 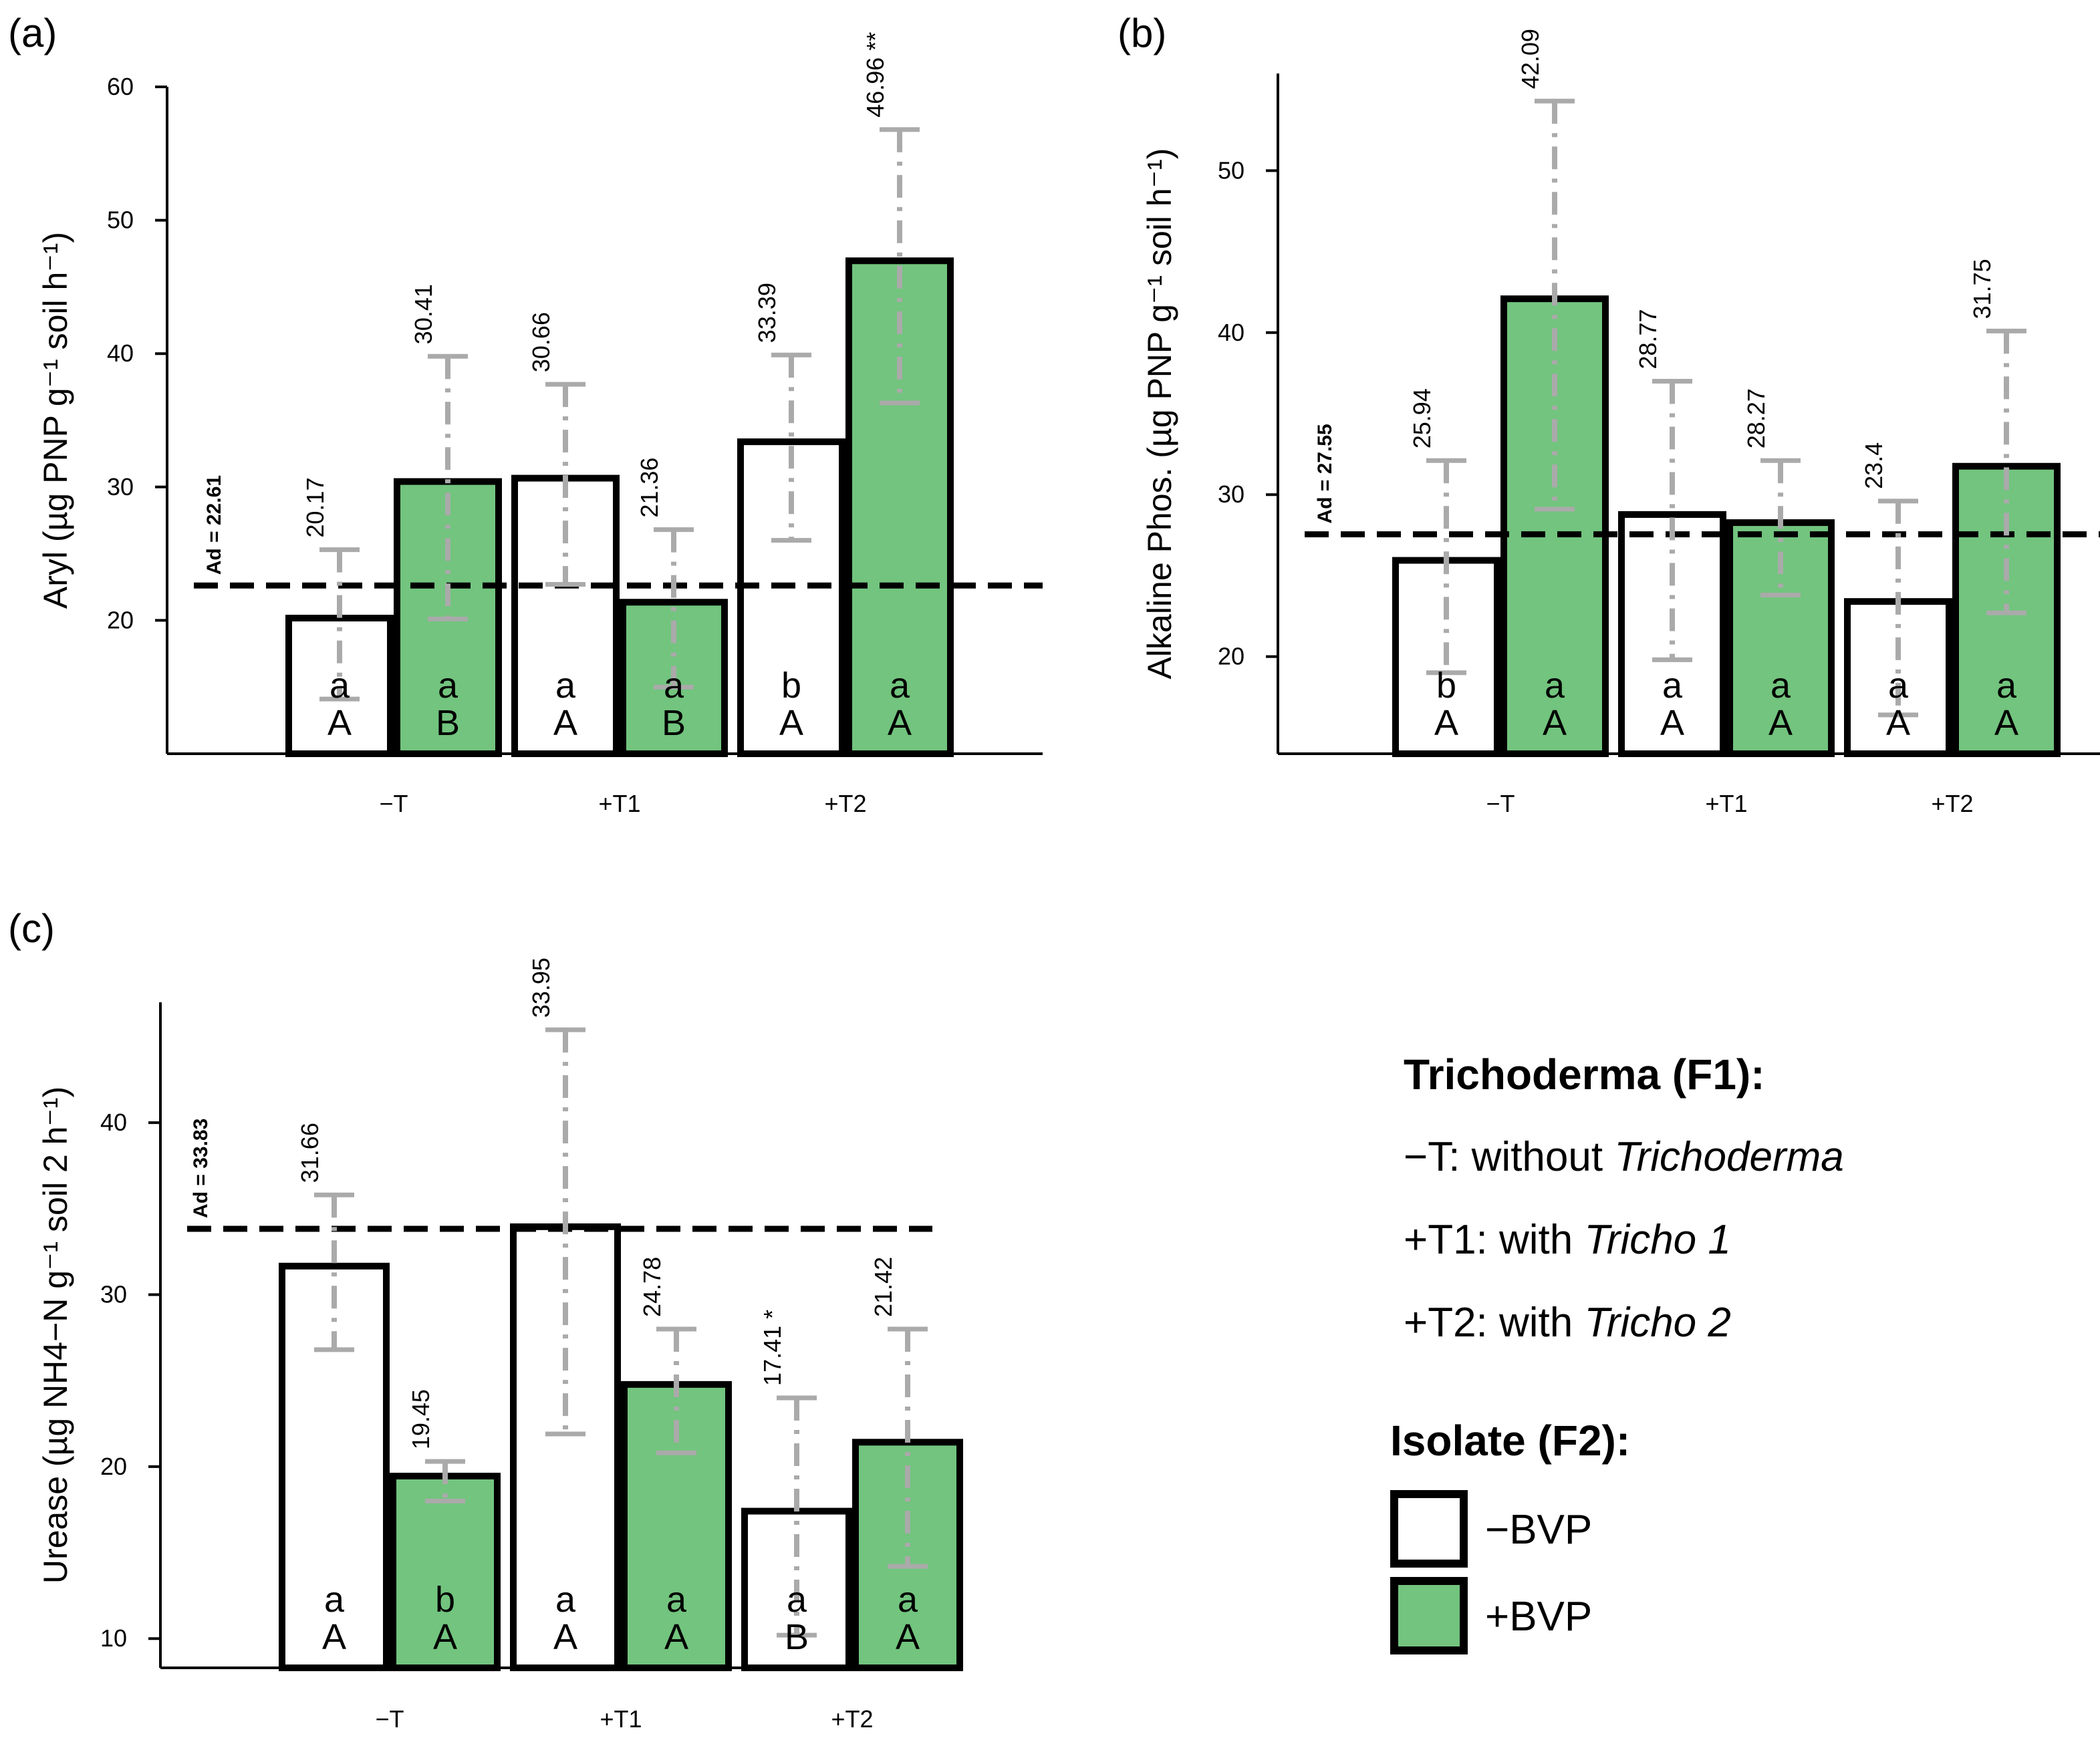 What do you see at coordinates (1538, 1530) in the screenshot?
I see `legend-f2-label: −BVP` at bounding box center [1538, 1530].